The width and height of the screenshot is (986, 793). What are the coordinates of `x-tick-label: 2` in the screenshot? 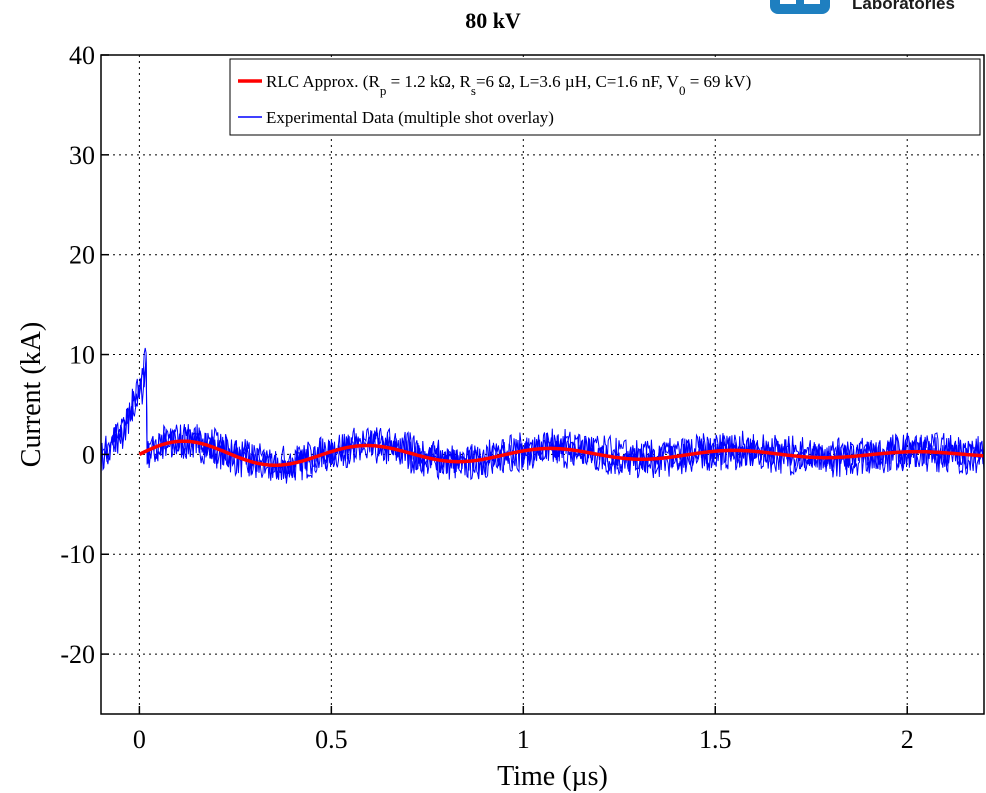 It's located at (907, 739).